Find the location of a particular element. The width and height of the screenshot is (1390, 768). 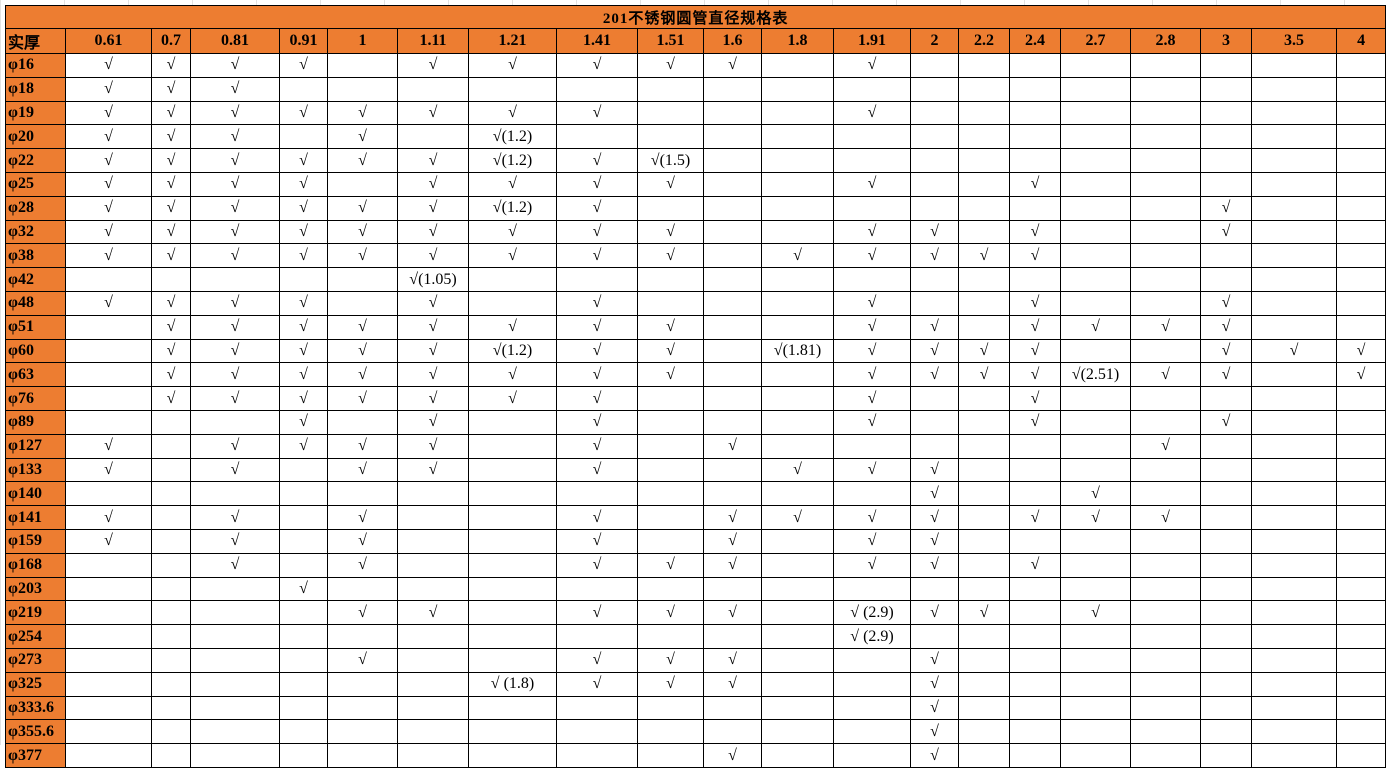

row-label: φ159 is located at coordinates (35, 541).